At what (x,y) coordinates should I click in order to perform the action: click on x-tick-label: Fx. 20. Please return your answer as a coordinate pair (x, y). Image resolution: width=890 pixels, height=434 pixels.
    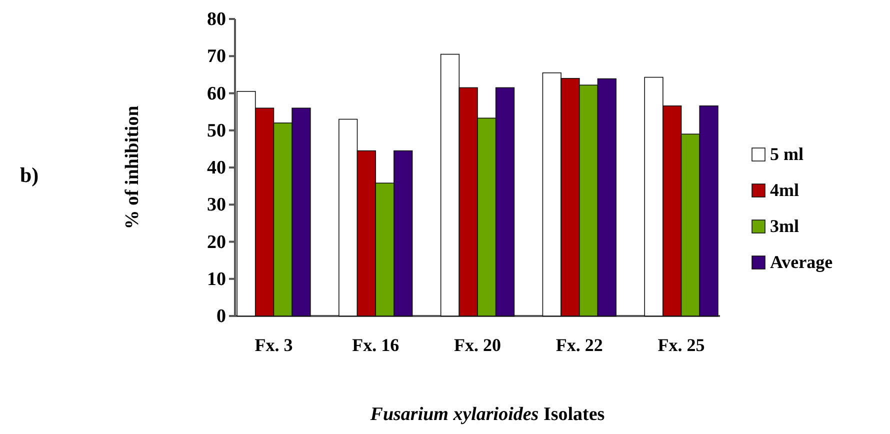
    Looking at the image, I should click on (477, 344).